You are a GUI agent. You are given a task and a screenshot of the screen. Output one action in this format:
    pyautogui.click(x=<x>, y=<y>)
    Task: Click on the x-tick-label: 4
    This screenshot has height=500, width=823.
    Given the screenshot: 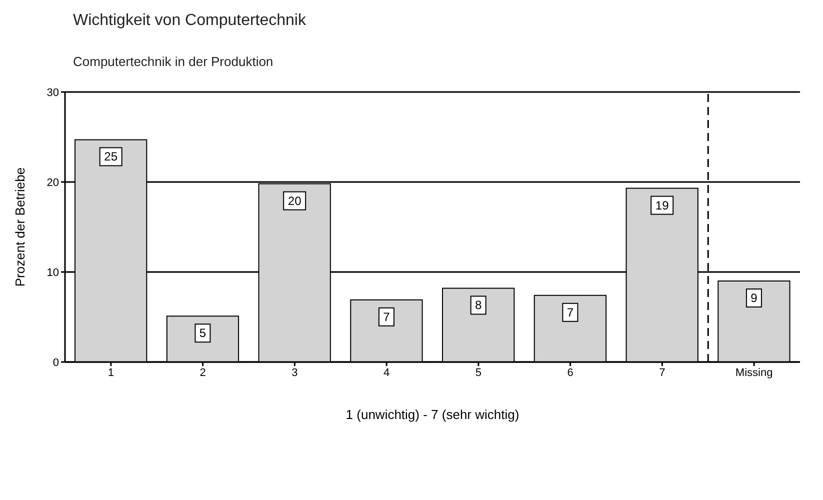 What is the action you would take?
    pyautogui.click(x=387, y=372)
    